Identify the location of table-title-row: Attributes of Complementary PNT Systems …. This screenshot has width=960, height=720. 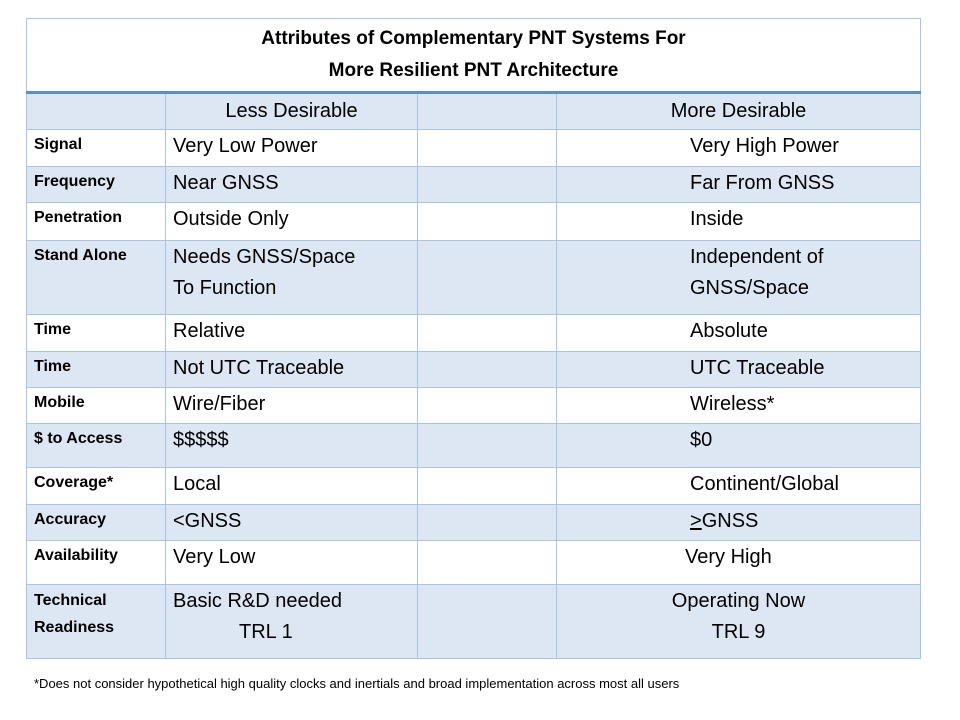
(473, 56).